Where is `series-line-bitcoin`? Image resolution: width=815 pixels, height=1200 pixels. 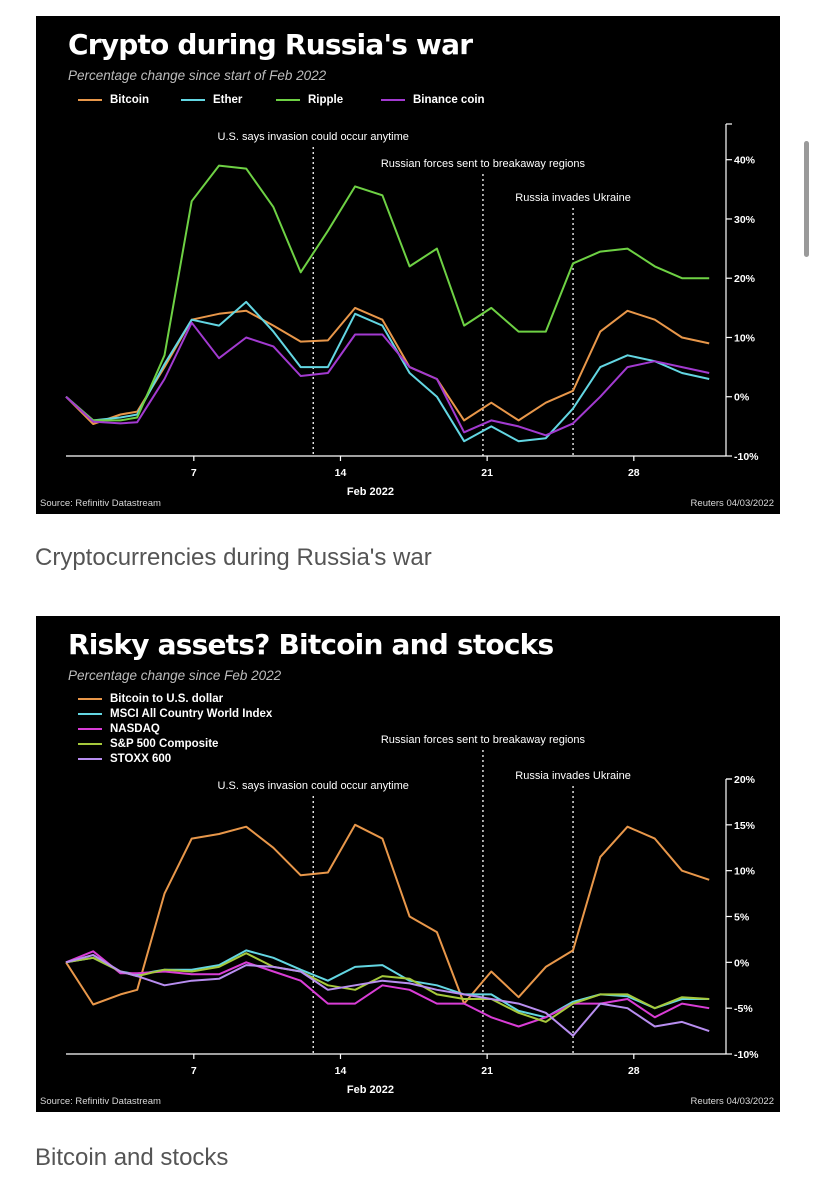 series-line-bitcoin is located at coordinates (387, 365).